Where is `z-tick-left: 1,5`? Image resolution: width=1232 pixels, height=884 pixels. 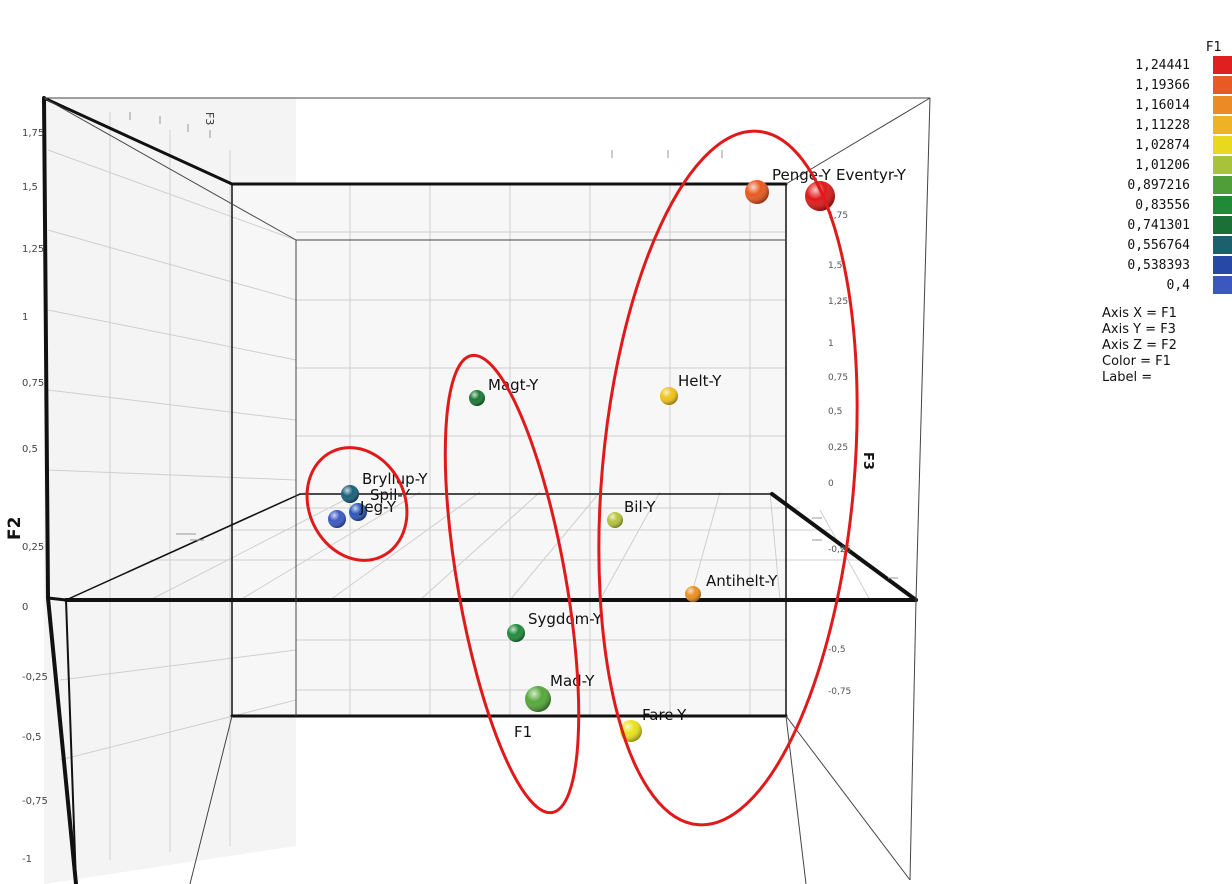 z-tick-left: 1,5 is located at coordinates (30, 187).